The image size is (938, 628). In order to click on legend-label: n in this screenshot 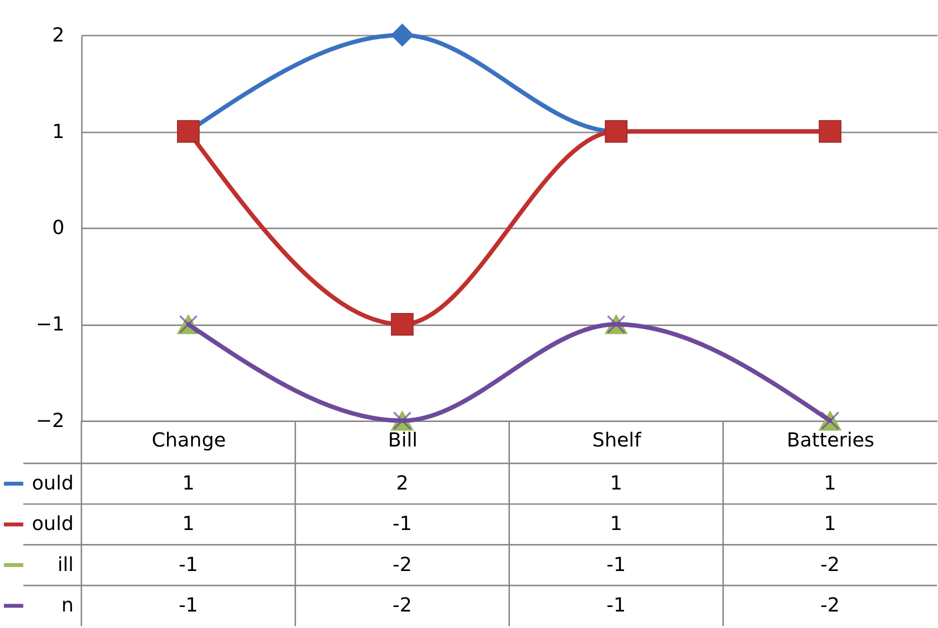, I will do `click(67, 605)`.